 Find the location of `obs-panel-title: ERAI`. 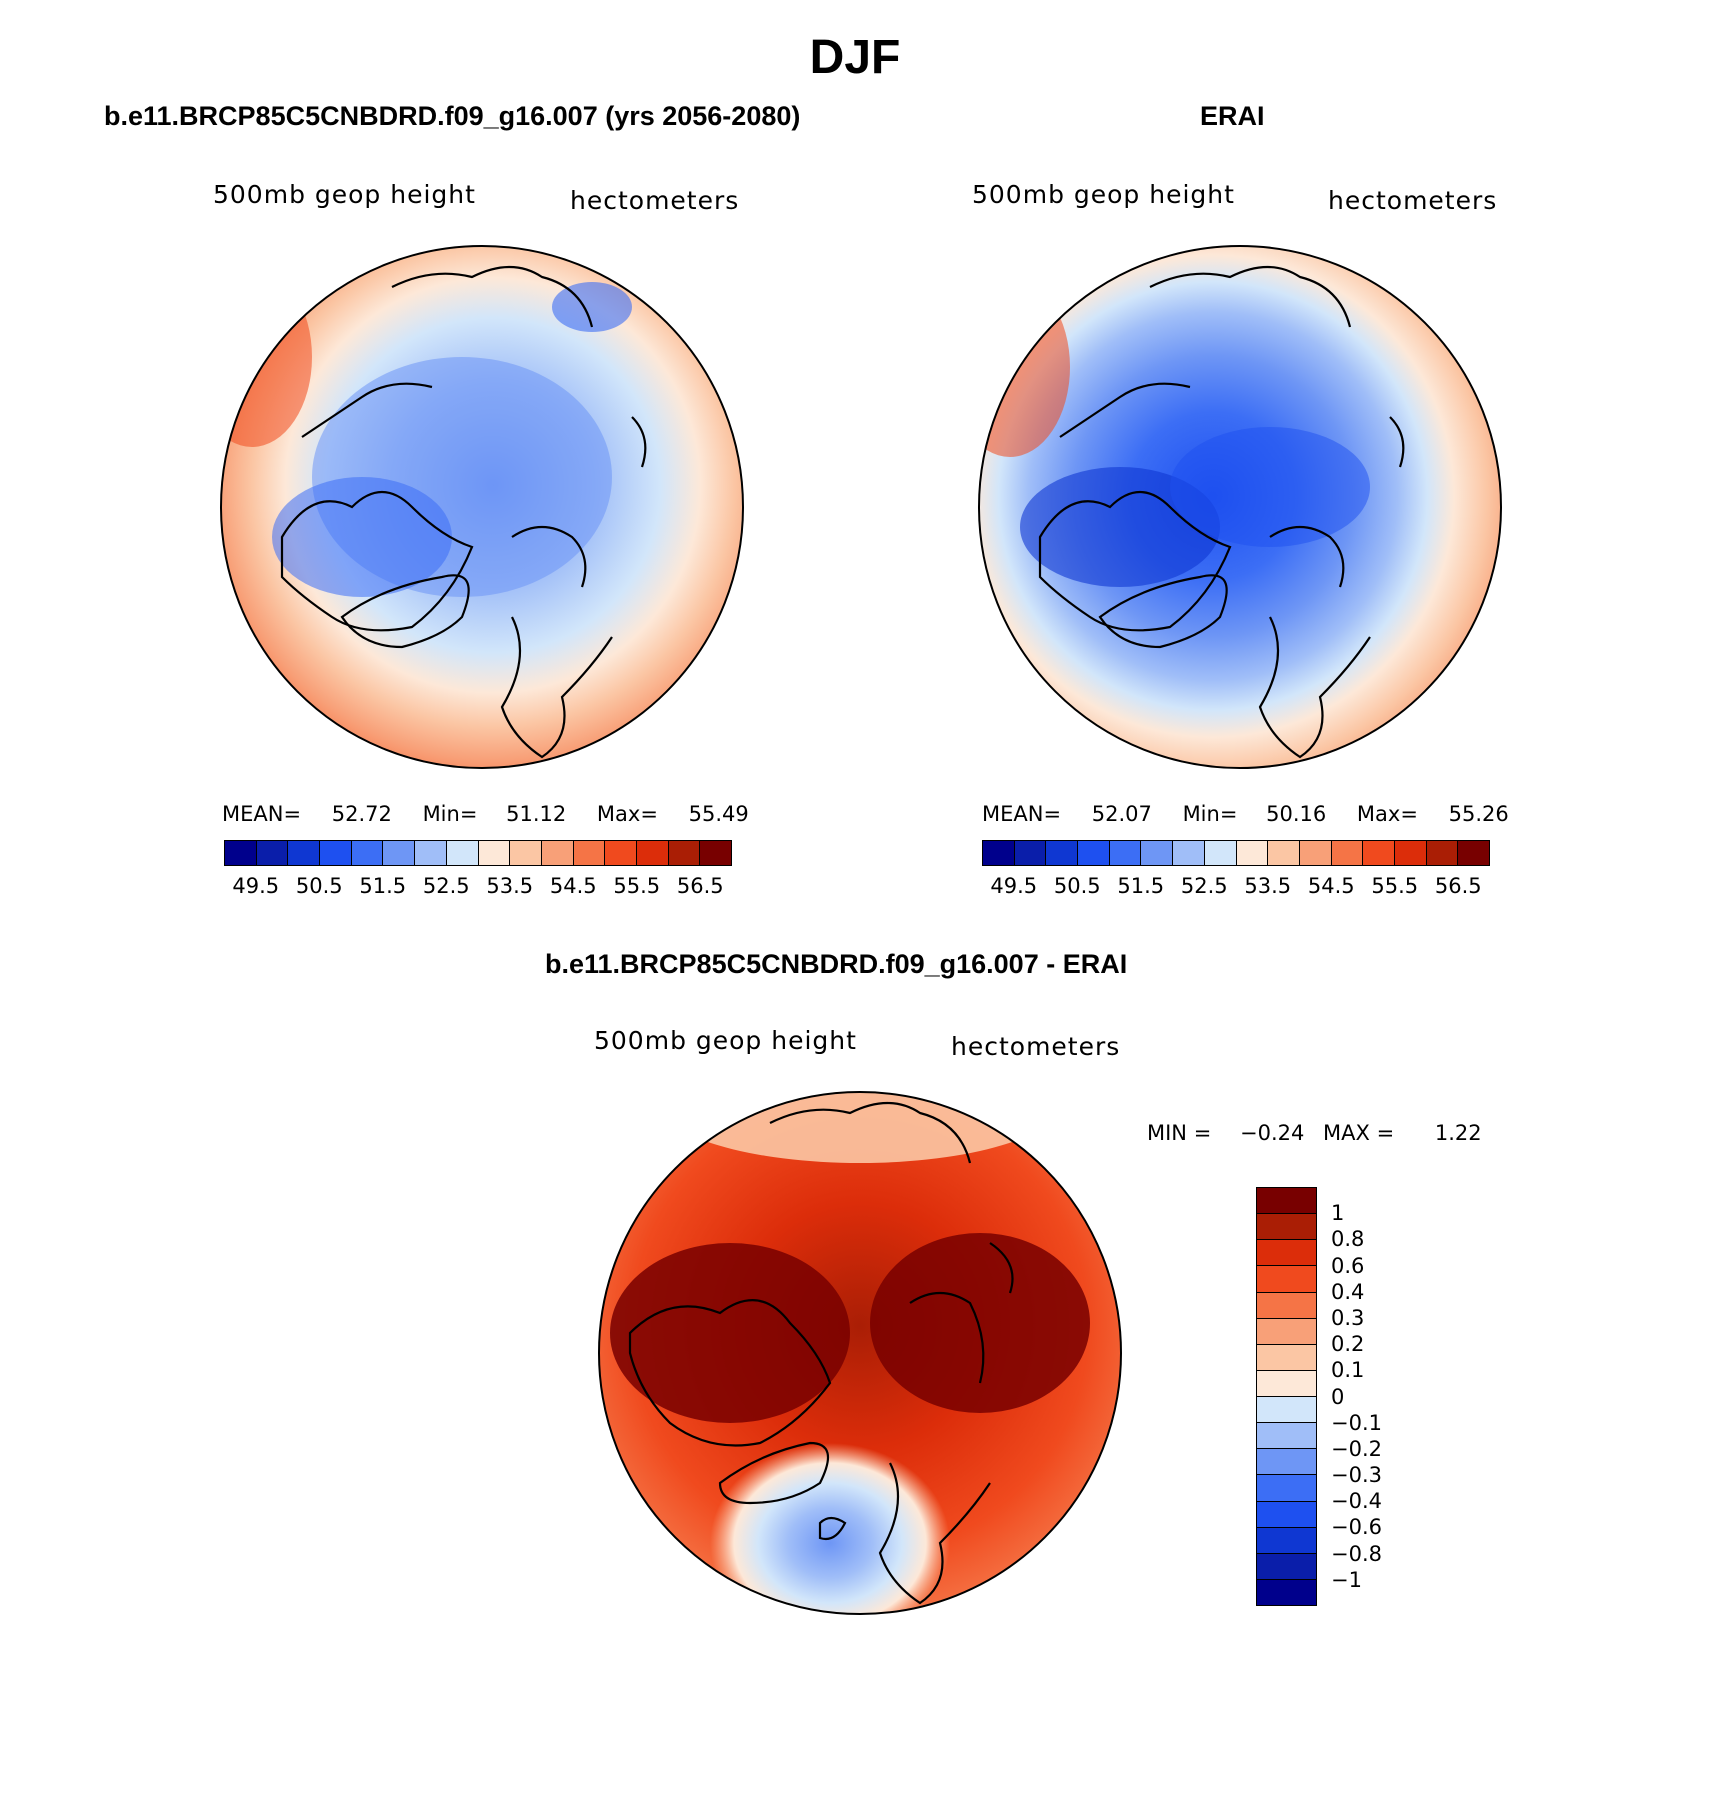

obs-panel-title: ERAI is located at coordinates (1232, 116).